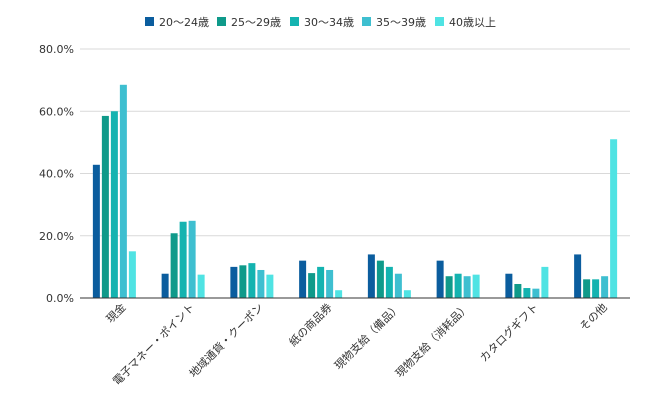 This screenshot has width=650, height=402. Describe the element at coordinates (401, 22) in the screenshot. I see `legend-label: 35〜39歳` at that location.